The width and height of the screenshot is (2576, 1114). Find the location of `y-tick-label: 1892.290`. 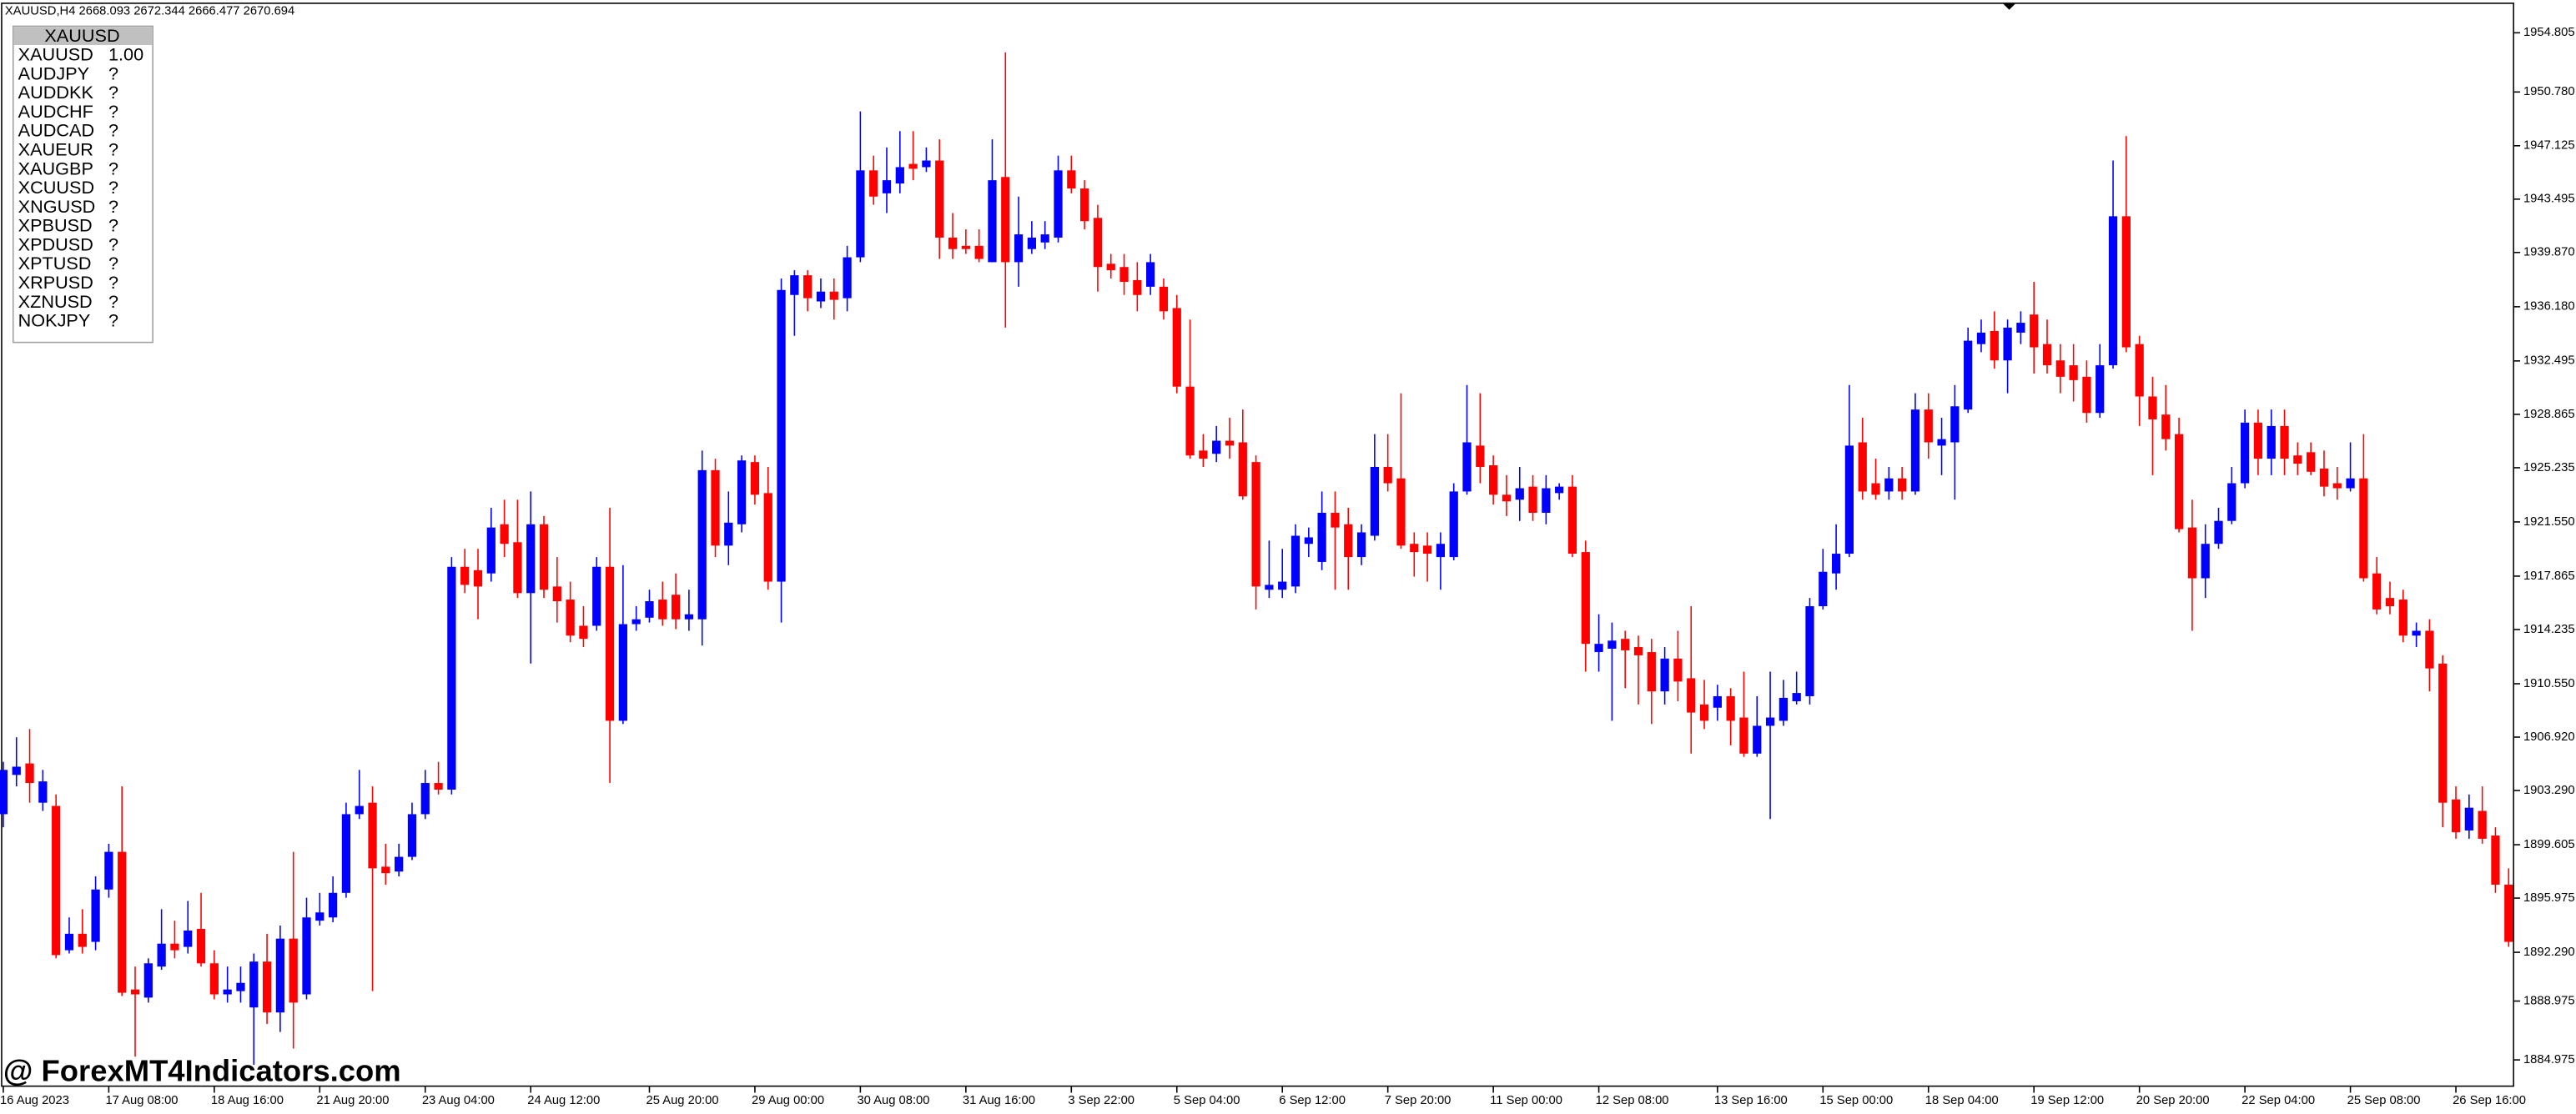

y-tick-label: 1892.290 is located at coordinates (2549, 952).